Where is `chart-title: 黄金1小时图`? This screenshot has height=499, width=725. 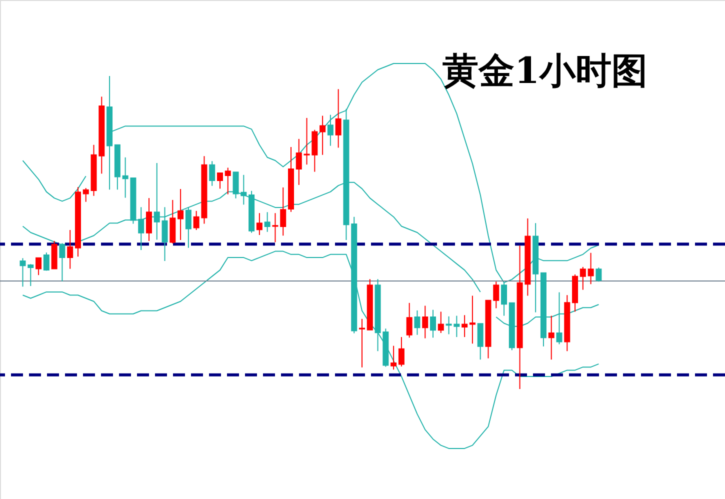 chart-title: 黄金1小时图 is located at coordinates (545, 71).